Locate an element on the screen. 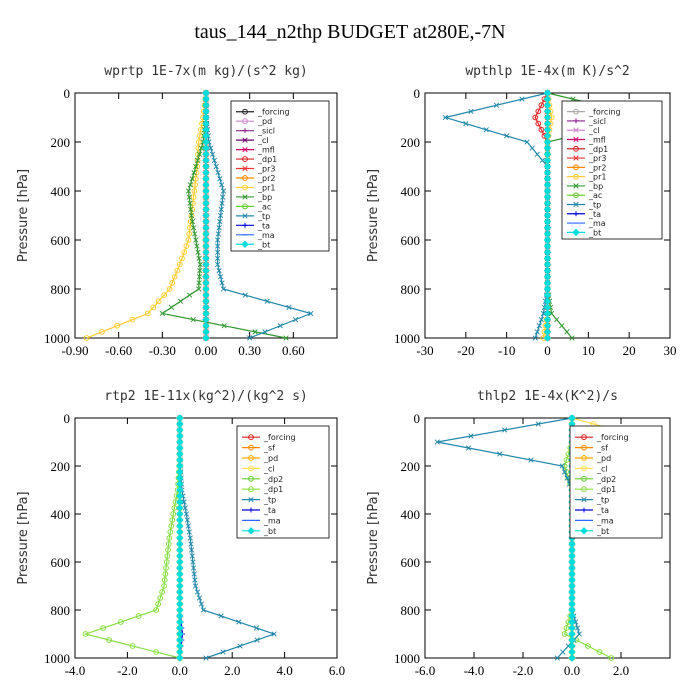 The height and width of the screenshot is (700, 700). y-tick-label: 0 is located at coordinates (417, 93).